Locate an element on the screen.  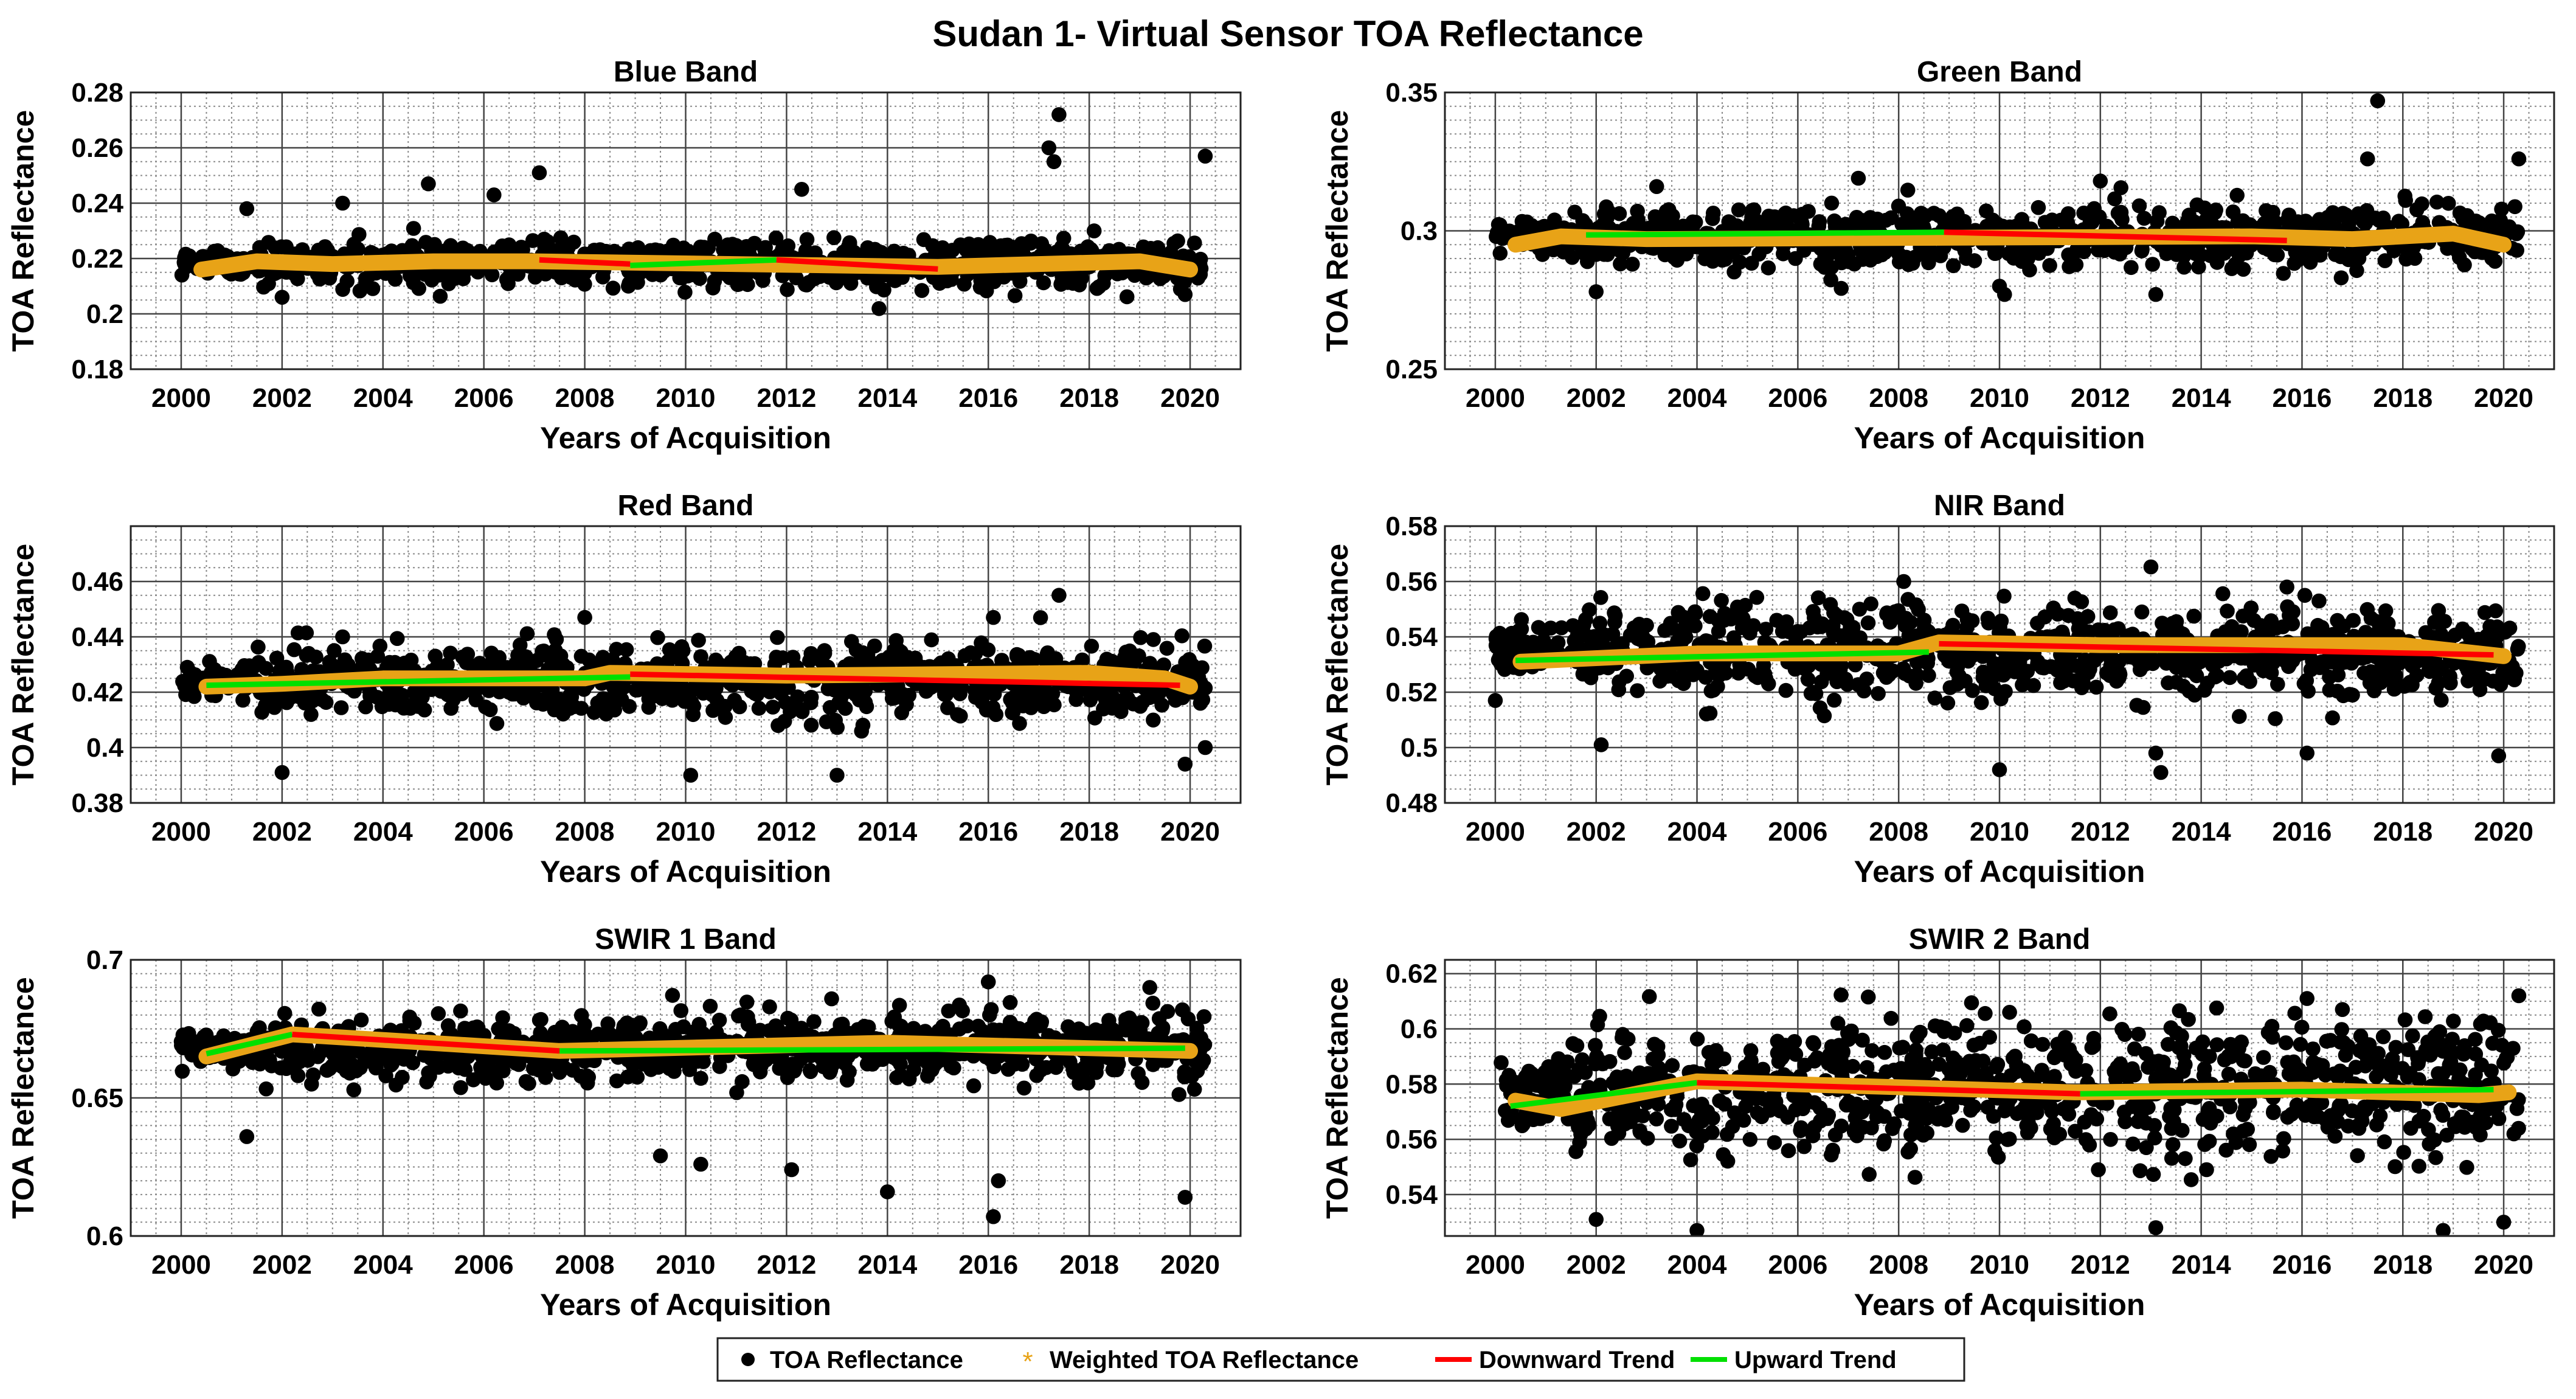
y-tick-label: 0.56 is located at coordinates (1411, 582).